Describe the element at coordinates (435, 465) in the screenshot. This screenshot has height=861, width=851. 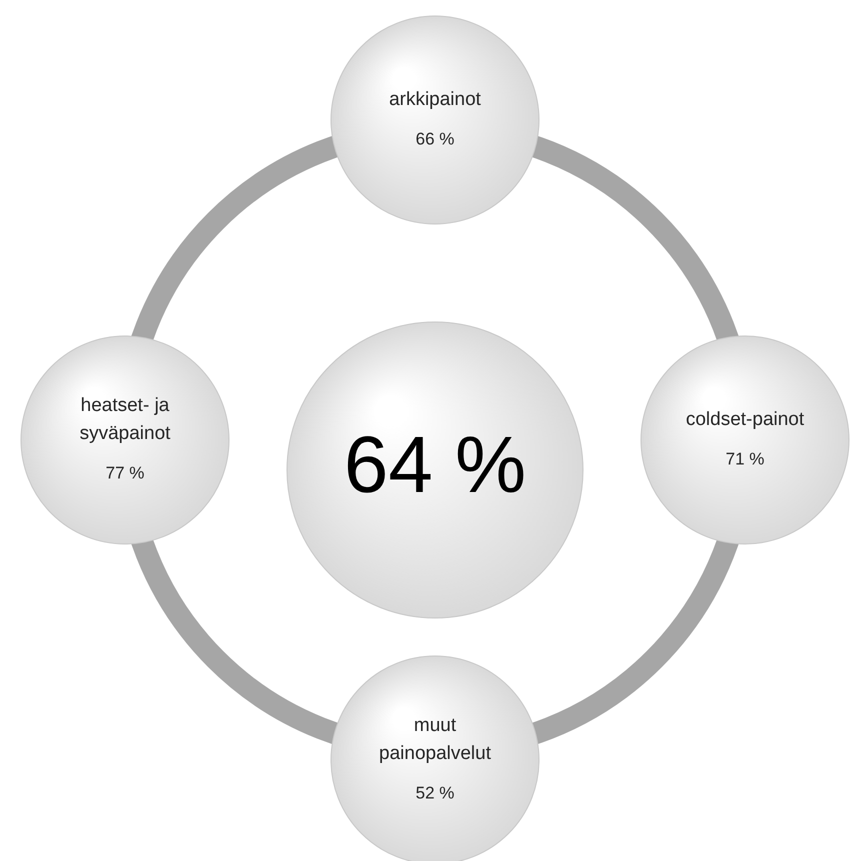
I see `text: 64 %` at that location.